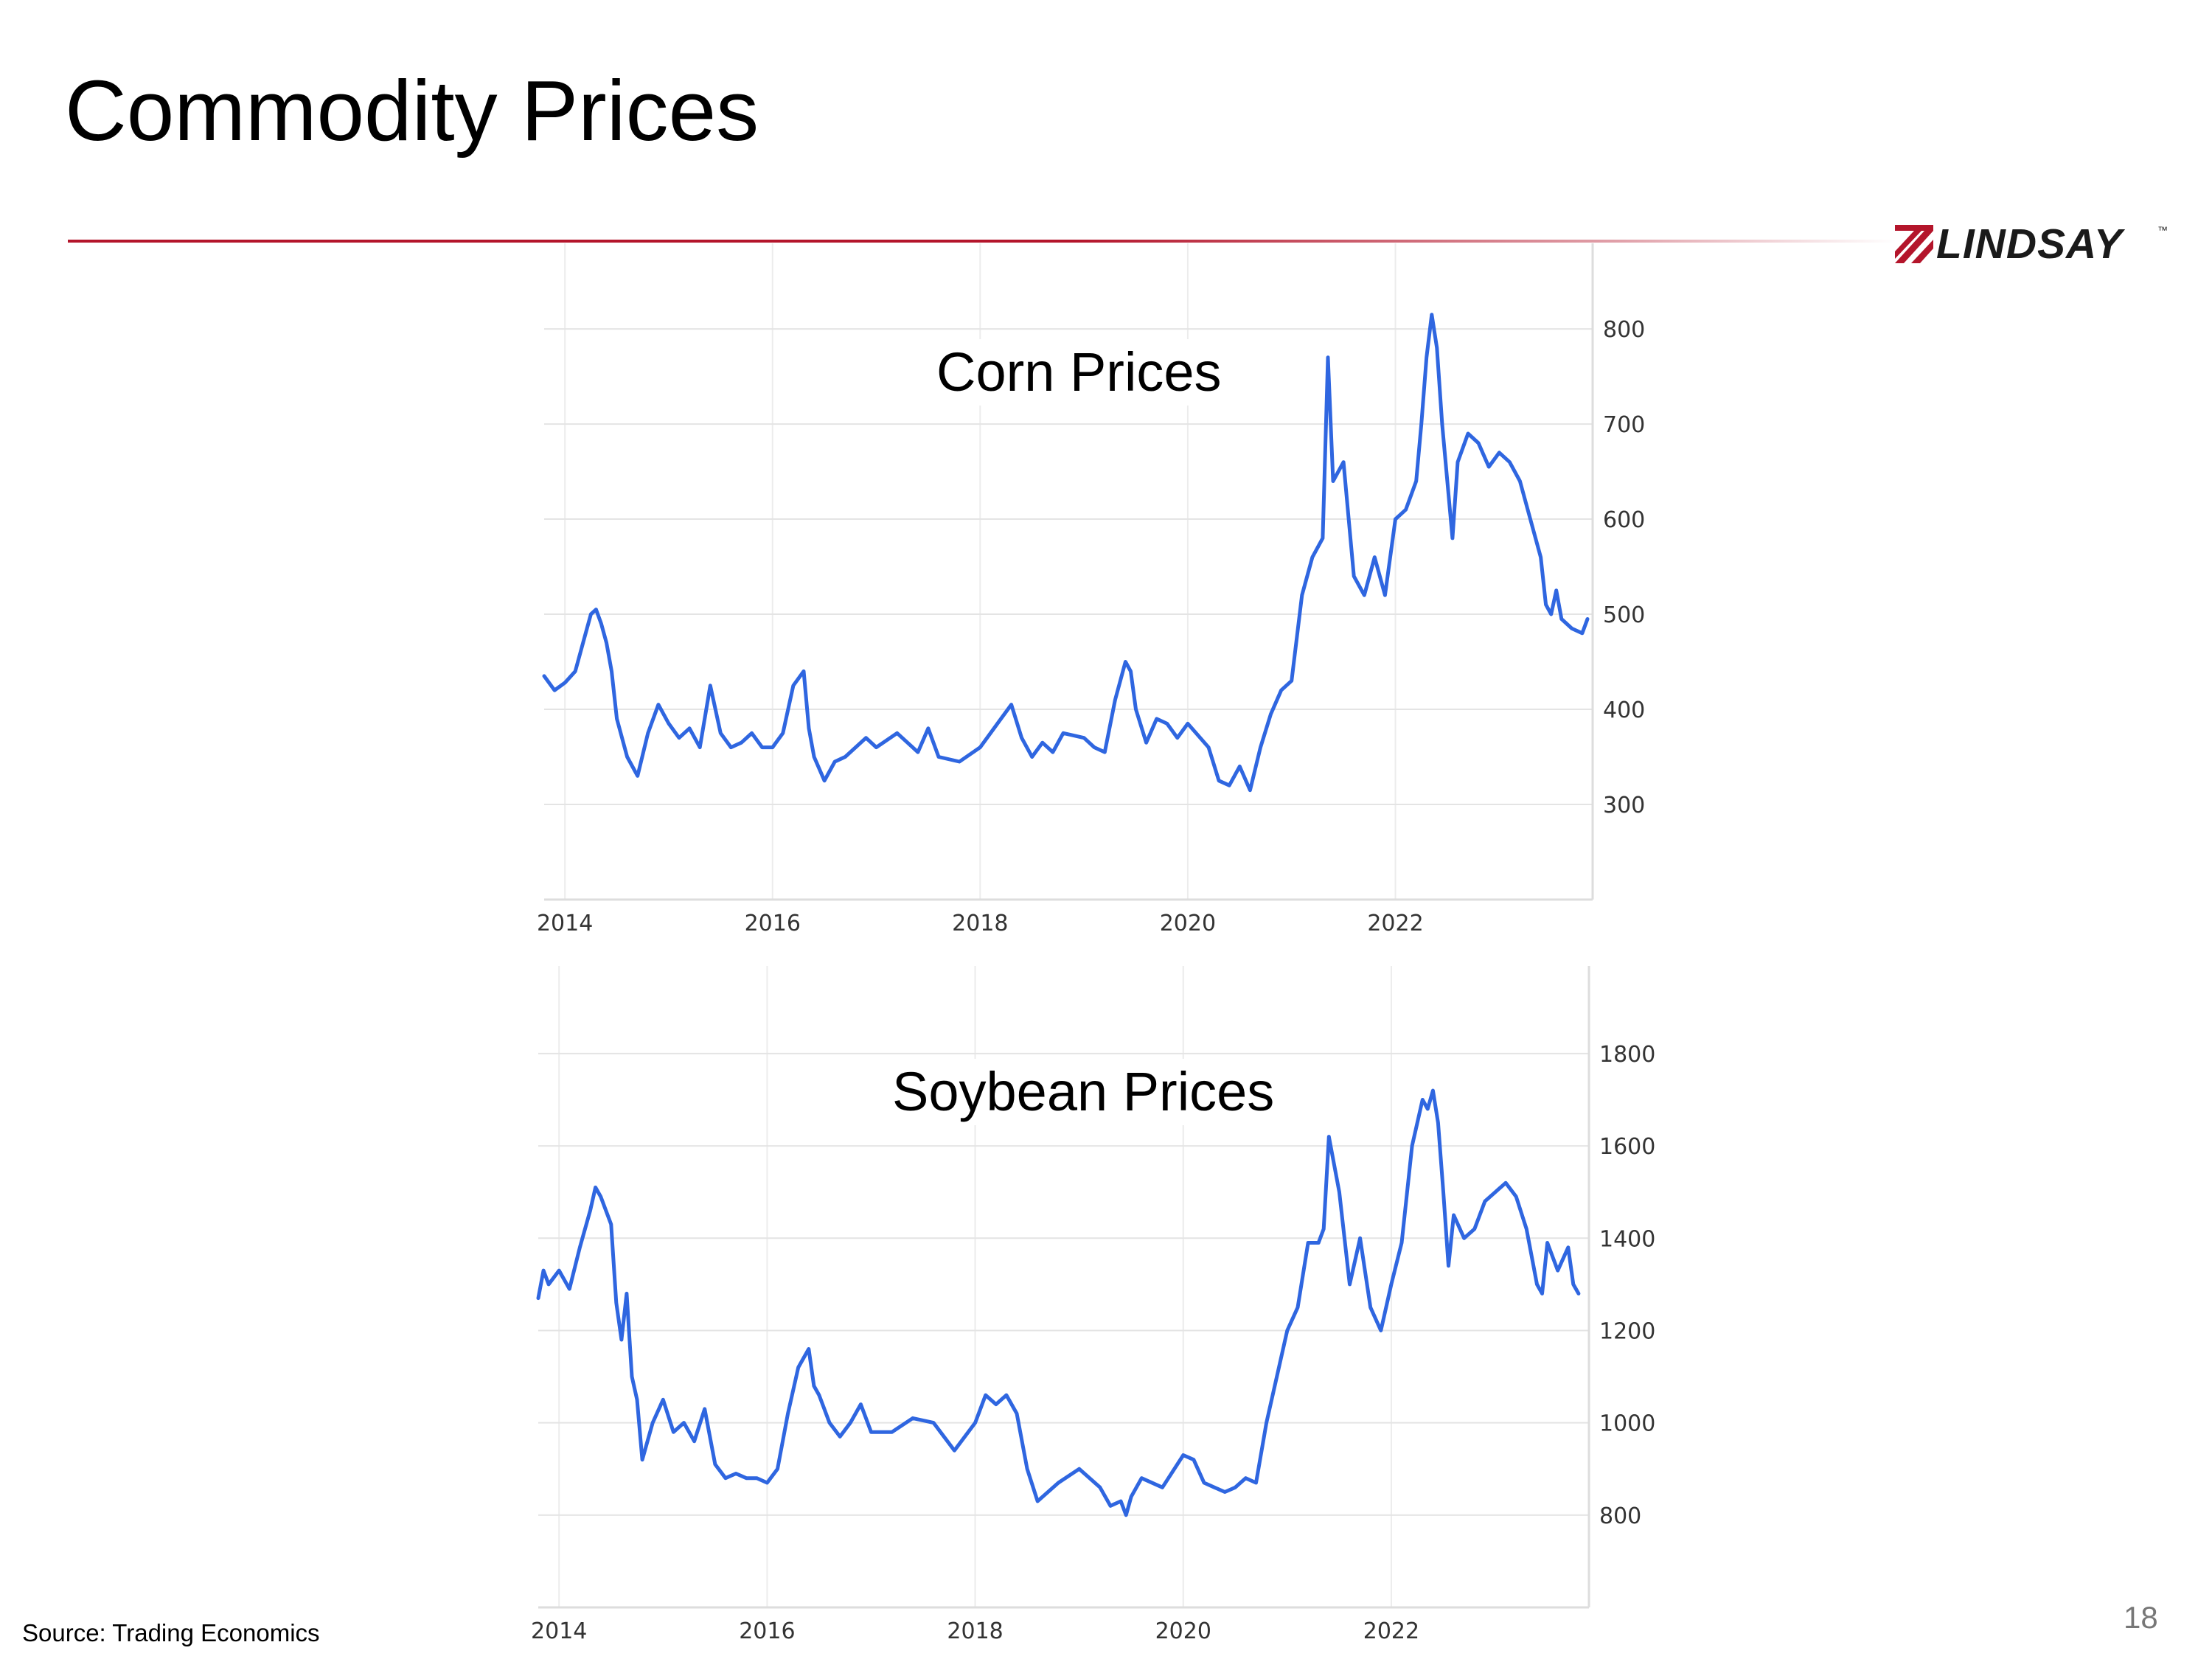 The image size is (2212, 1659). I want to click on page-number: 18, so click(2141, 1617).